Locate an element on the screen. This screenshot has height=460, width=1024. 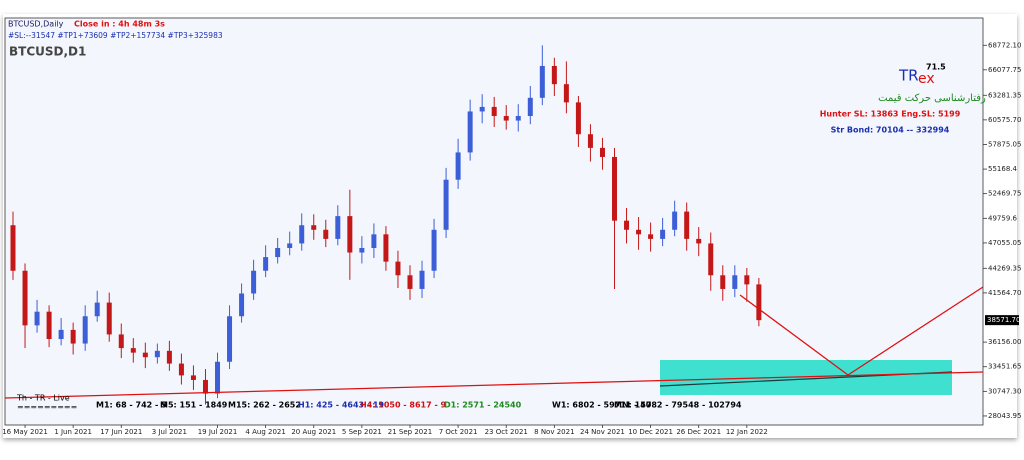
level-text: H4: 1050 - 8617 - 9 is located at coordinates (403, 405).